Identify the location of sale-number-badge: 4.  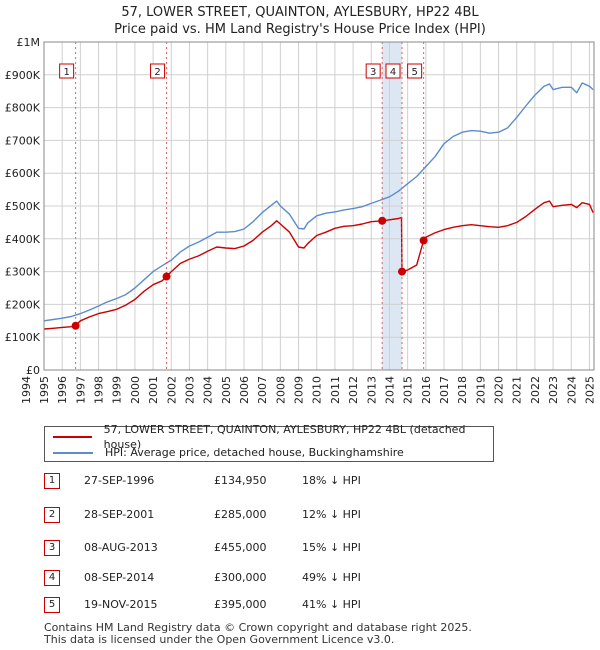
(52, 578).